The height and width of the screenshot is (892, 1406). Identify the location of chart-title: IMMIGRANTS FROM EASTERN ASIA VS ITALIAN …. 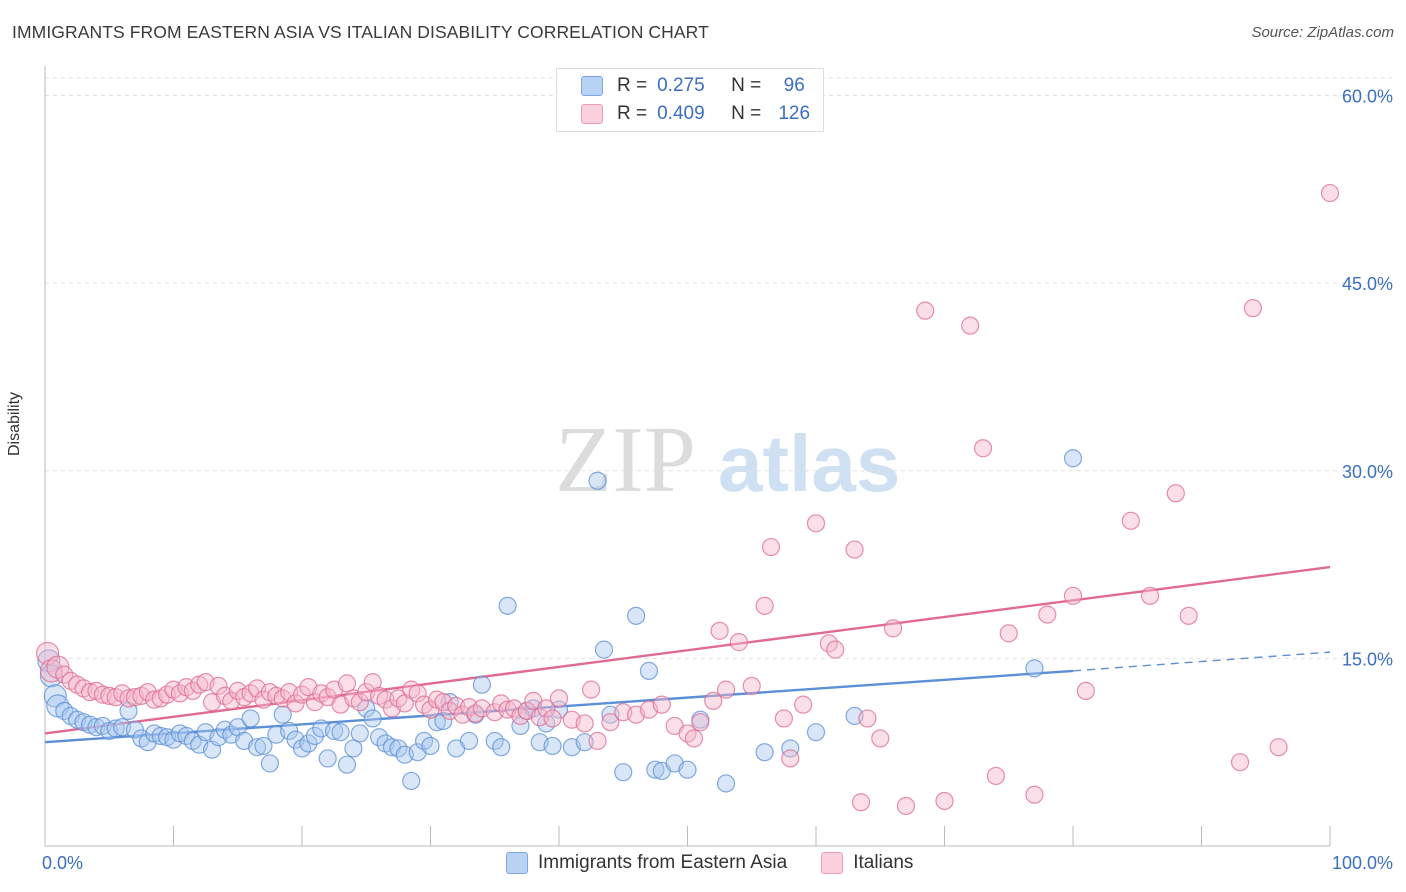
(360, 32).